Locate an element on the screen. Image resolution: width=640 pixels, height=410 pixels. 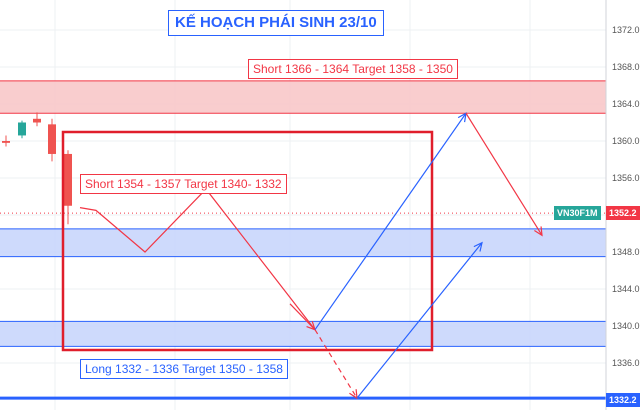
short-scenario-arrow is located at coordinates (302, 317).